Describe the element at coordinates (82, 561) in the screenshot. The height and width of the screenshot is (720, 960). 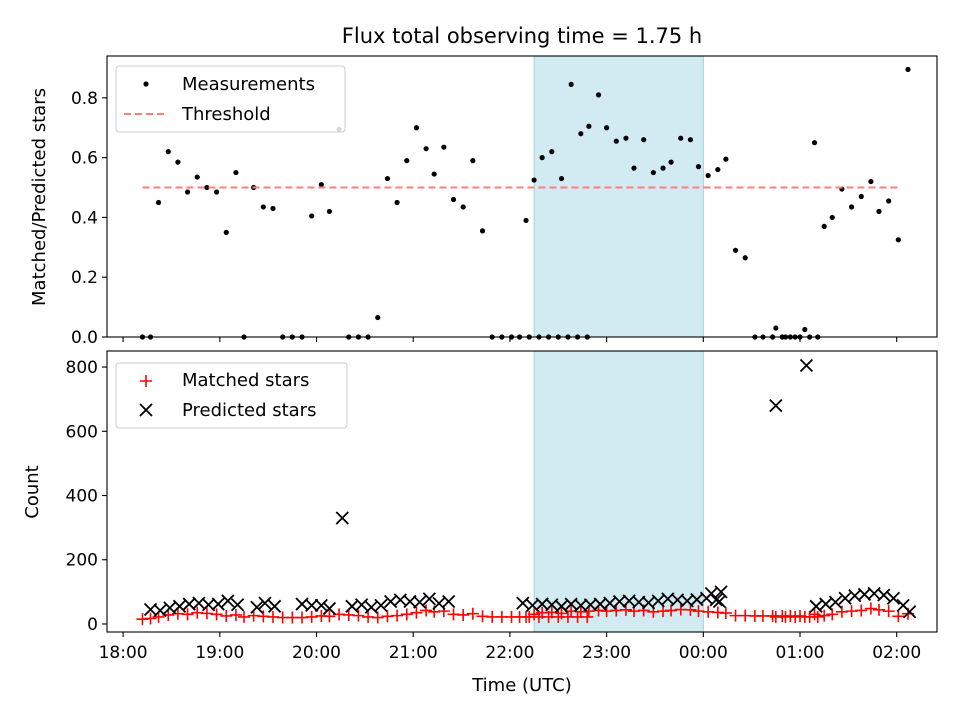
I see `y-tick-label: 200` at that location.